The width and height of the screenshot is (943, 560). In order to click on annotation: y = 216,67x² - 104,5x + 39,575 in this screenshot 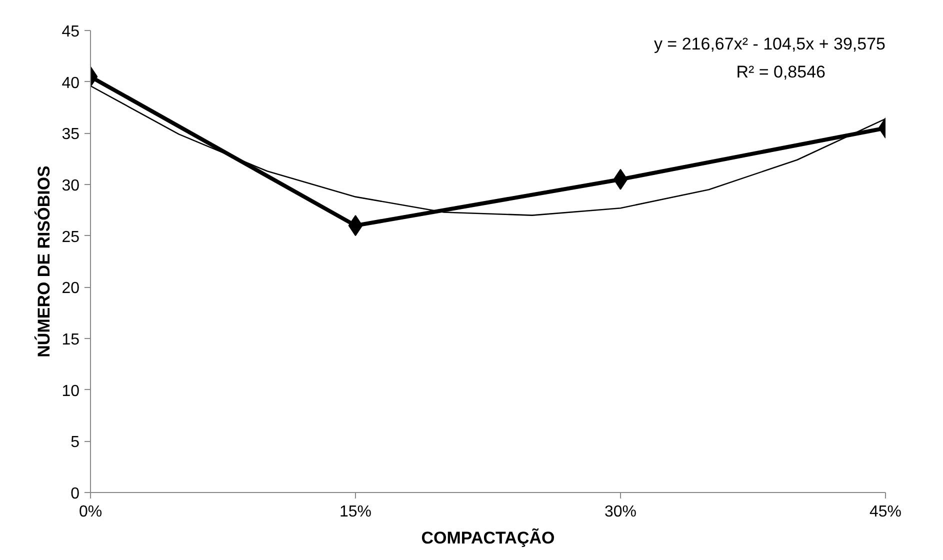, I will do `click(770, 44)`.